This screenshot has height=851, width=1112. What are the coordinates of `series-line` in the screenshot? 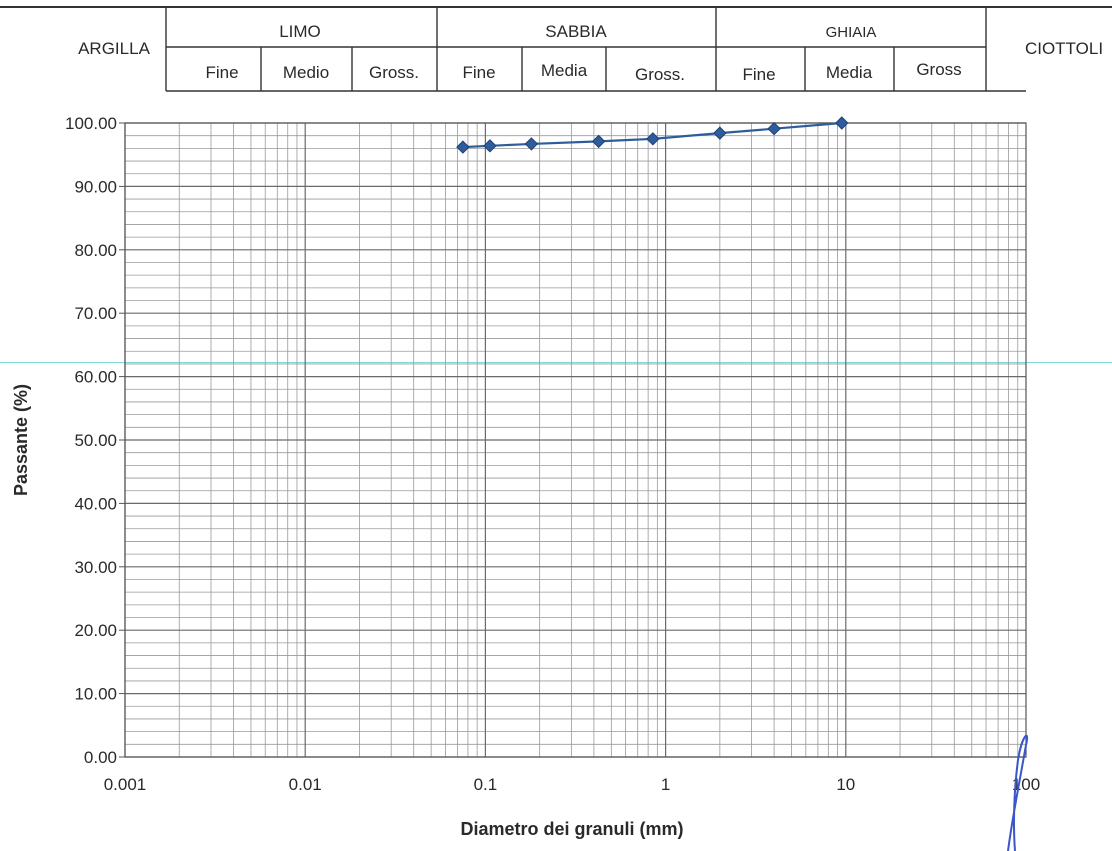 It's located at (652, 135).